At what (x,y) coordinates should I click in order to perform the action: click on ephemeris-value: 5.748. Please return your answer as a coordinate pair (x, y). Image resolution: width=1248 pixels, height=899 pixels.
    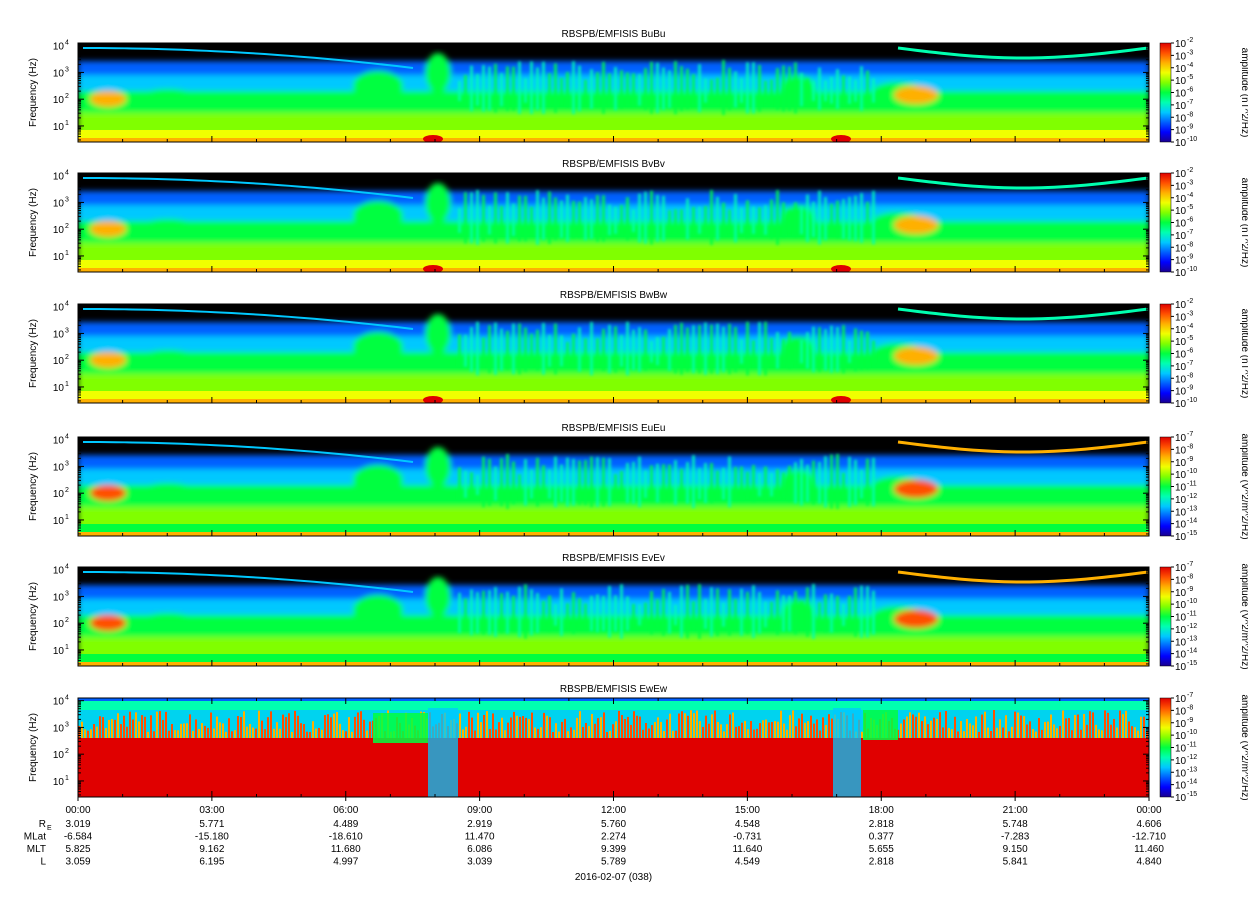
    Looking at the image, I should click on (1015, 824).